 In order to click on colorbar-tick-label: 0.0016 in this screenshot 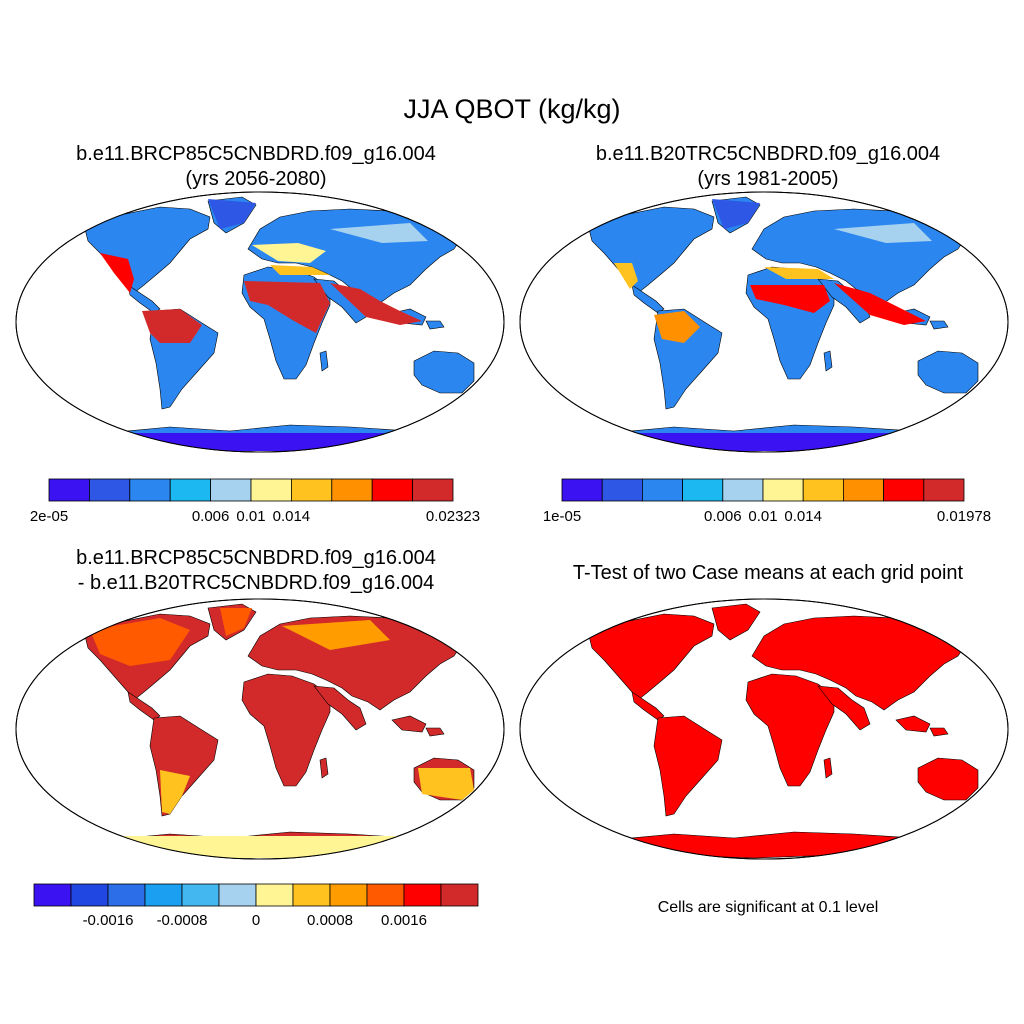, I will do `click(404, 920)`.